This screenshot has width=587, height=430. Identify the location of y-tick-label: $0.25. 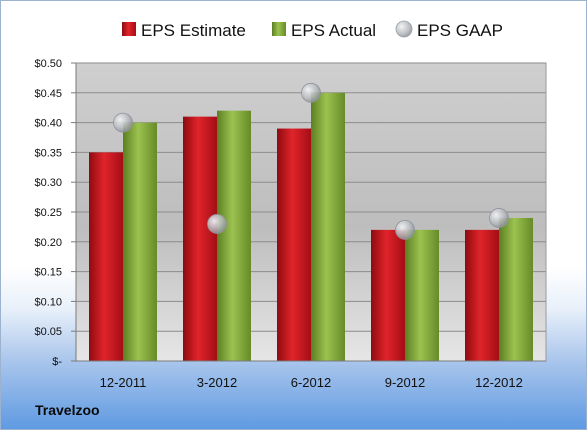
(48, 213).